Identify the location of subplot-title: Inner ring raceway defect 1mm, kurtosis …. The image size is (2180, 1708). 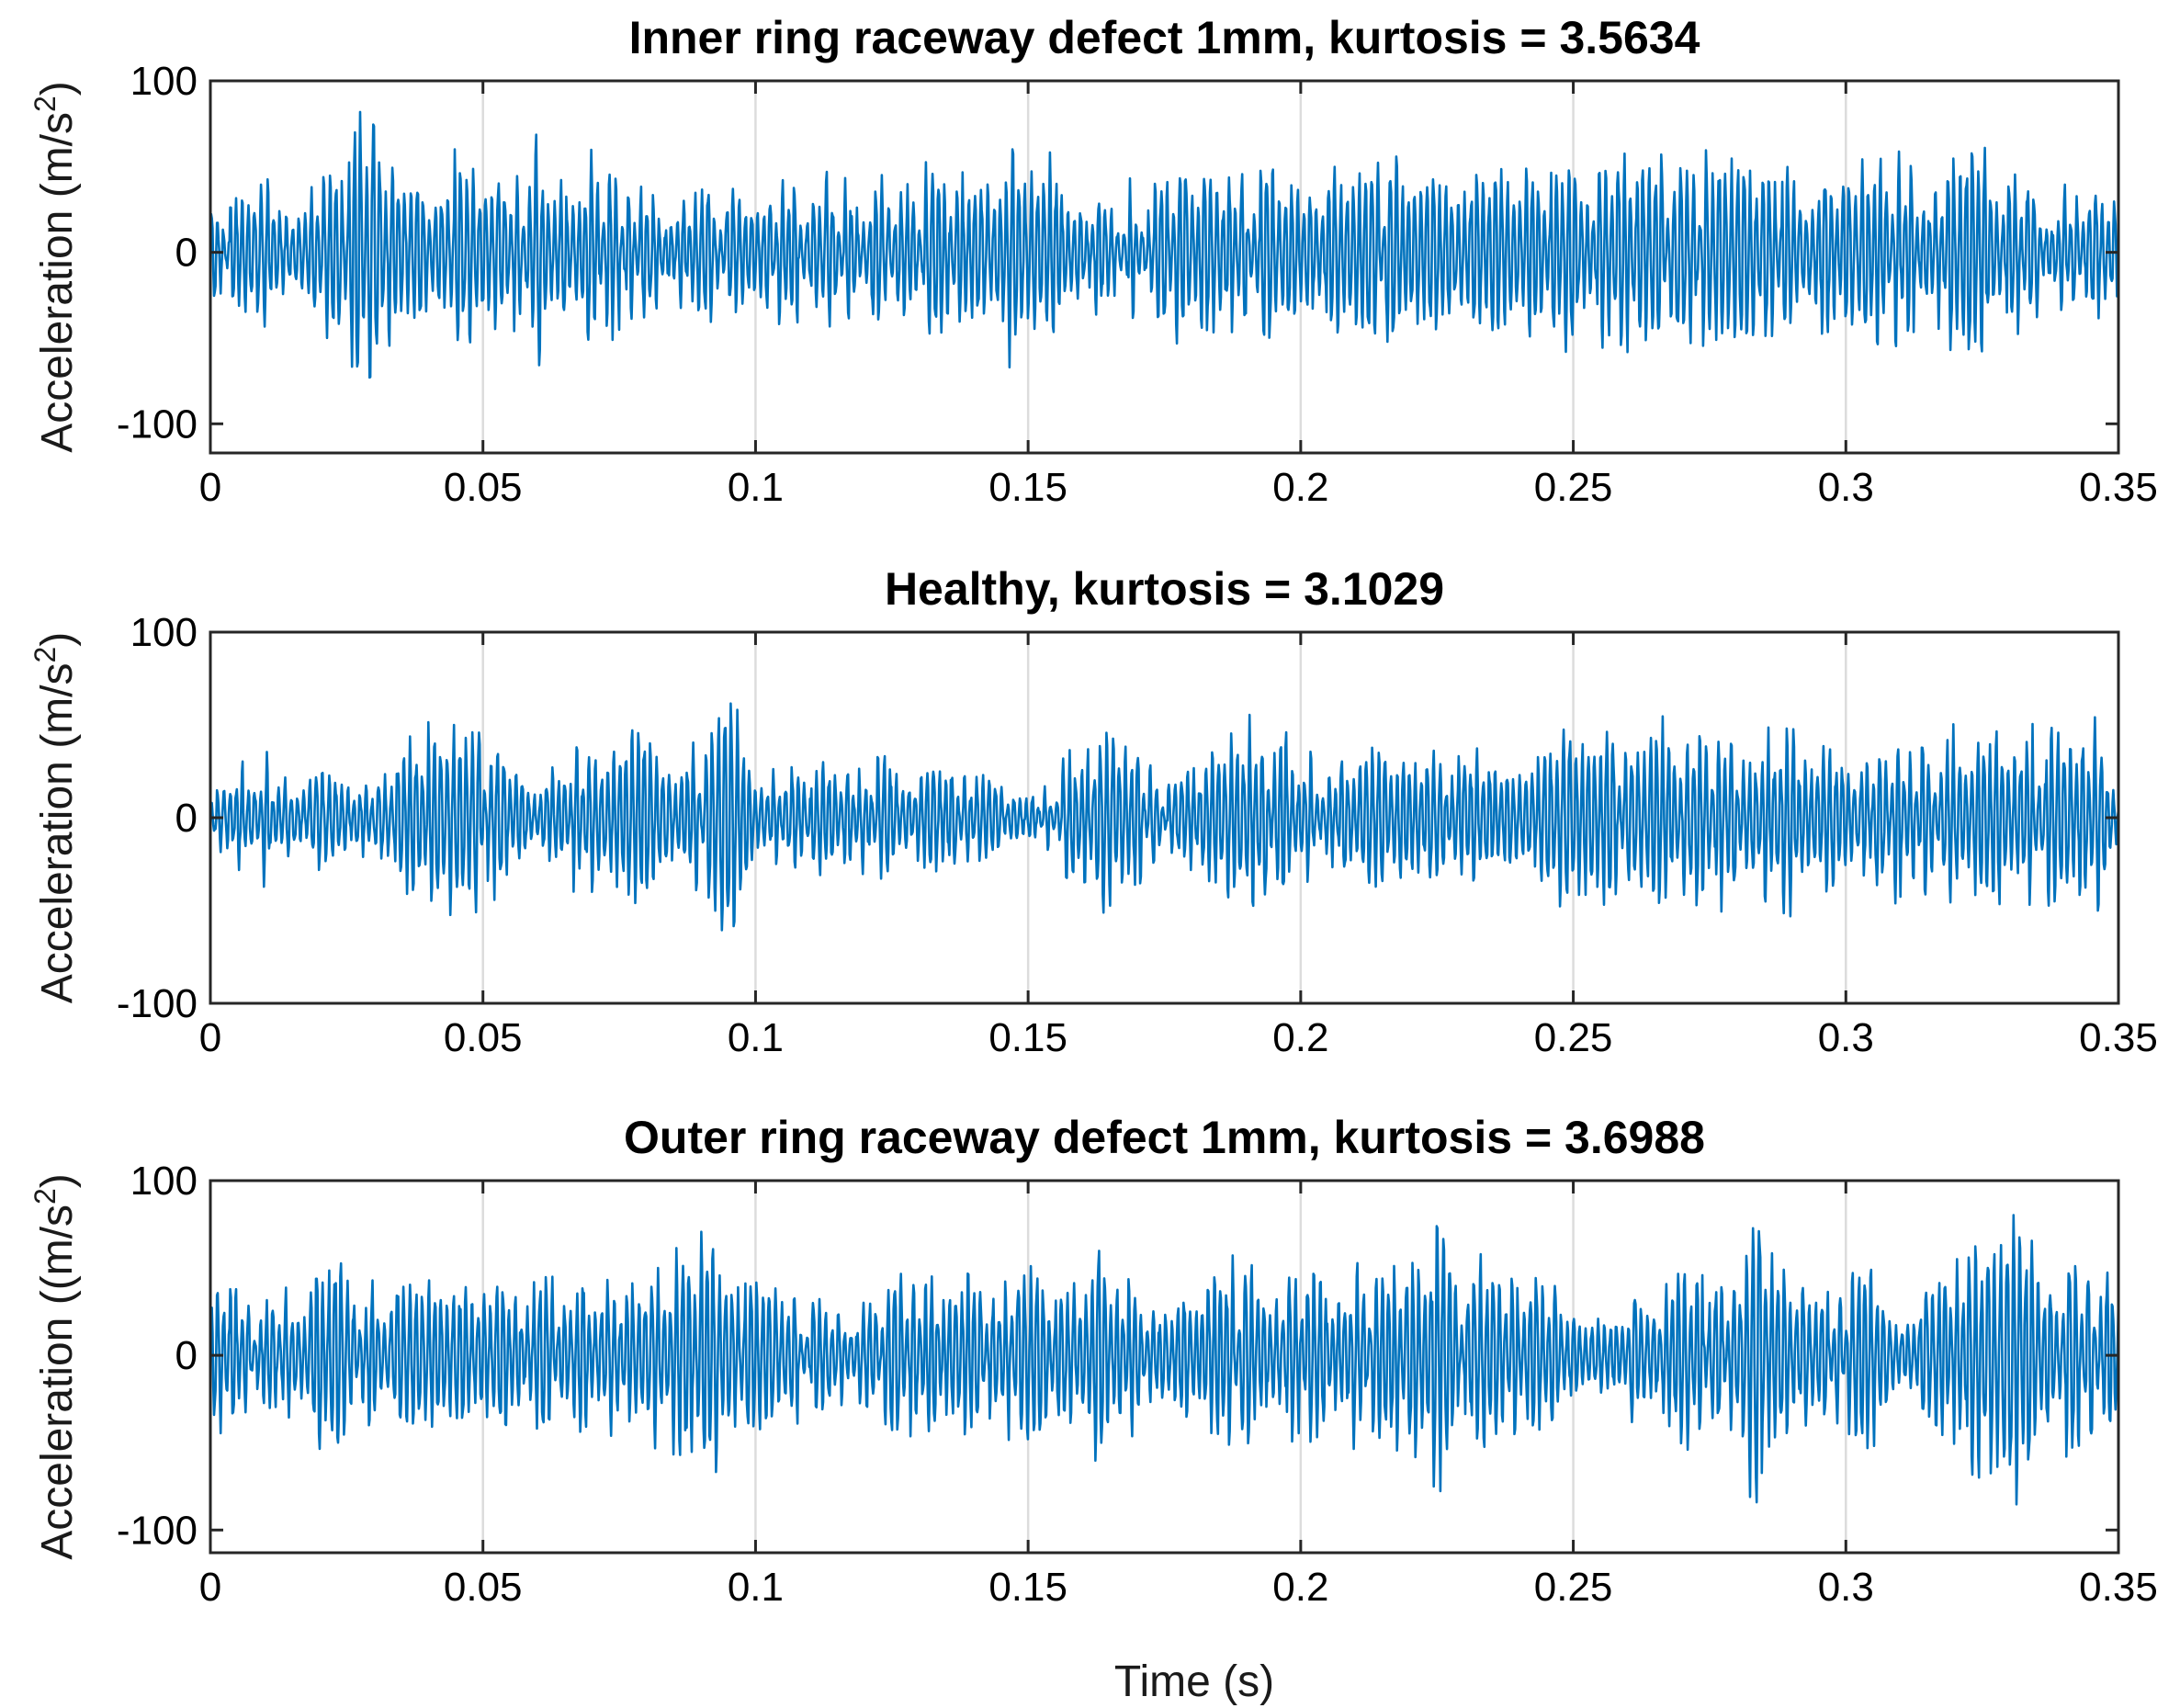
(1164, 37).